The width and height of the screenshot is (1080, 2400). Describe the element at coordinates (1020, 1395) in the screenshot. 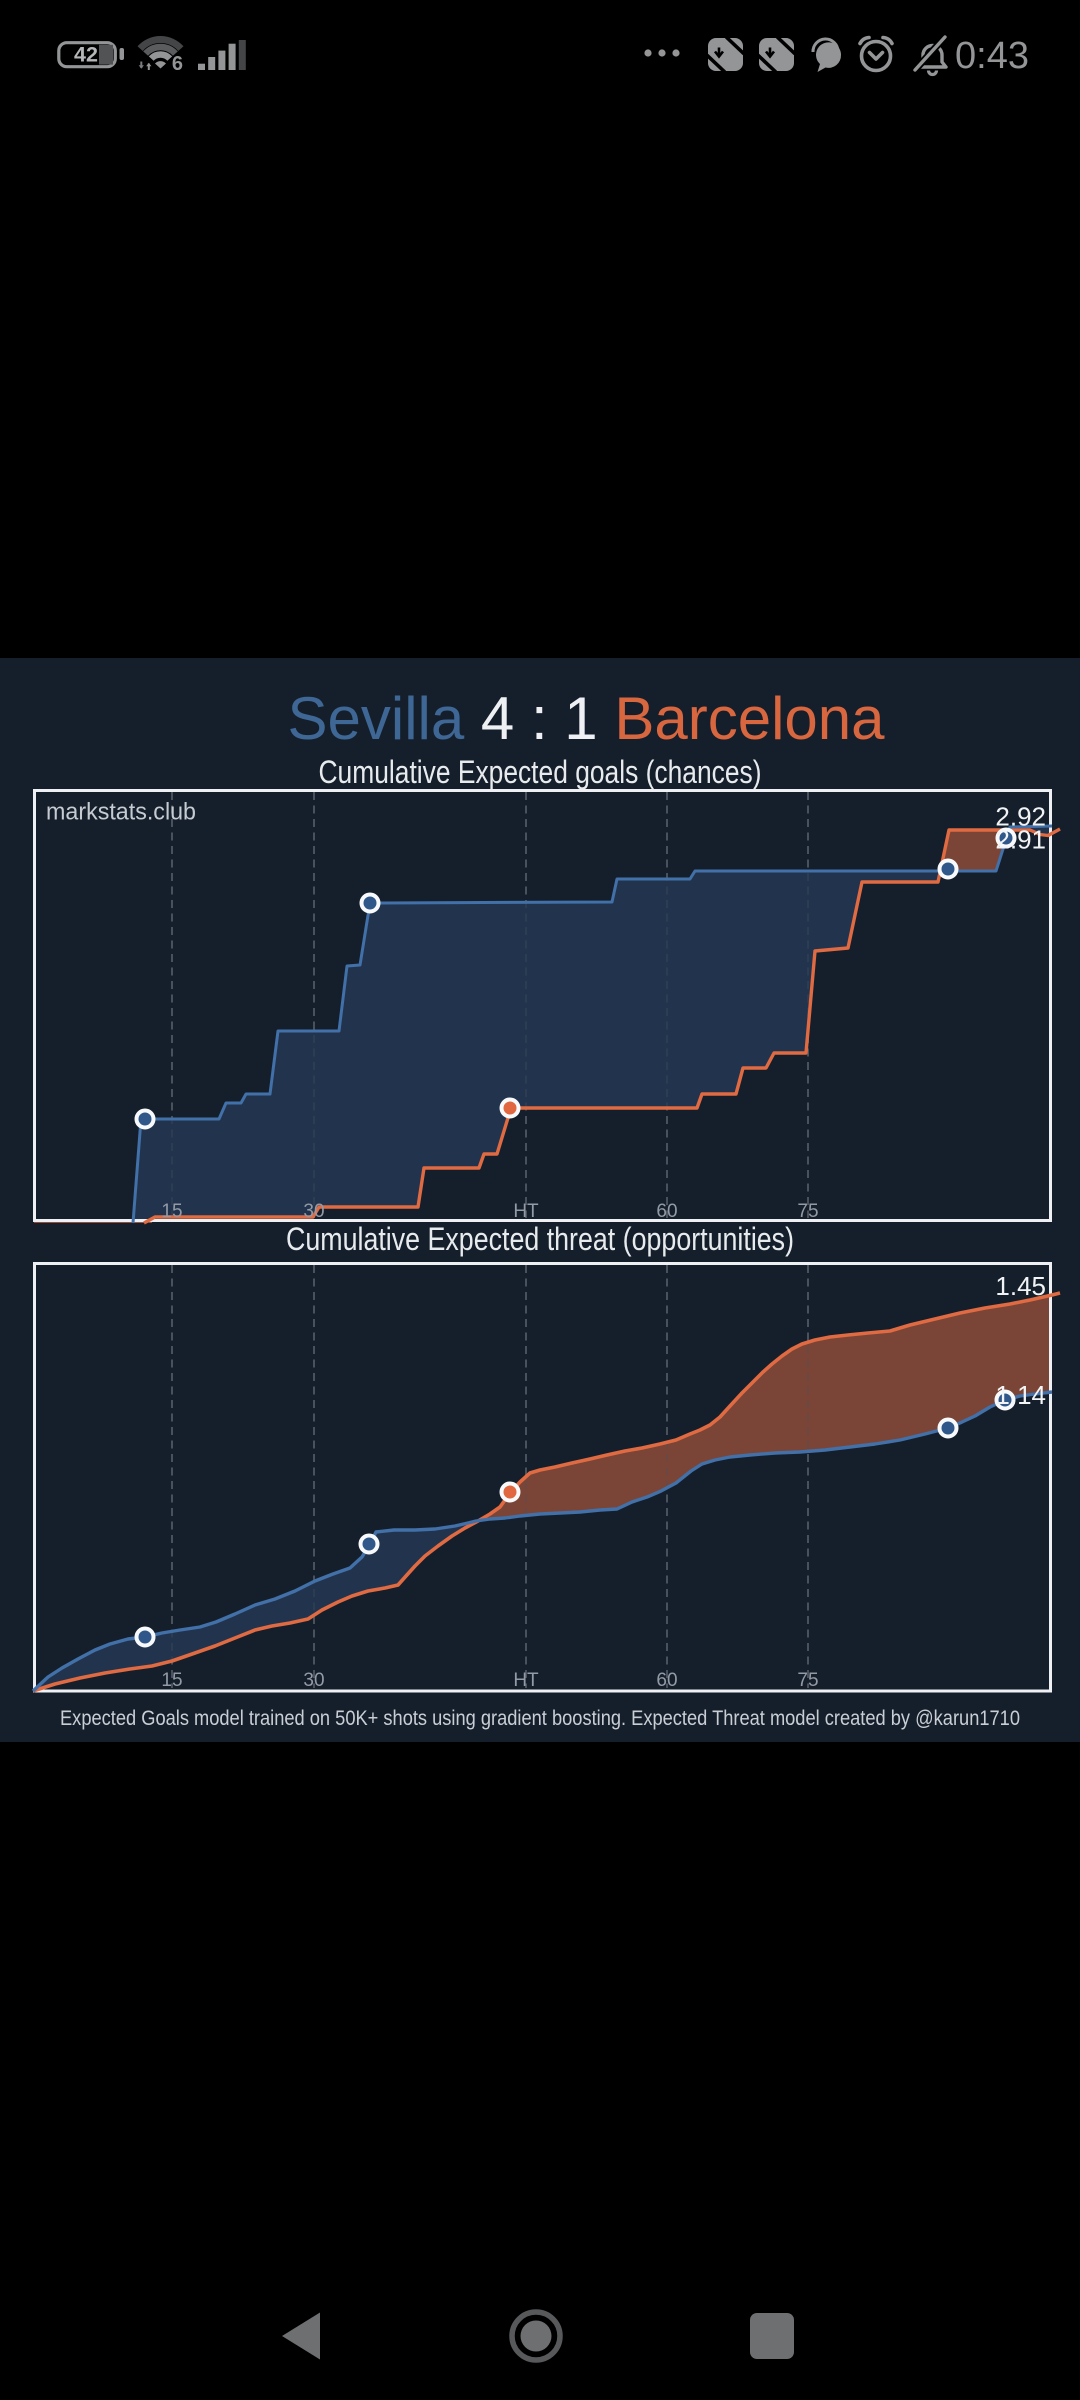

I see `svg-text: 1.14` at that location.